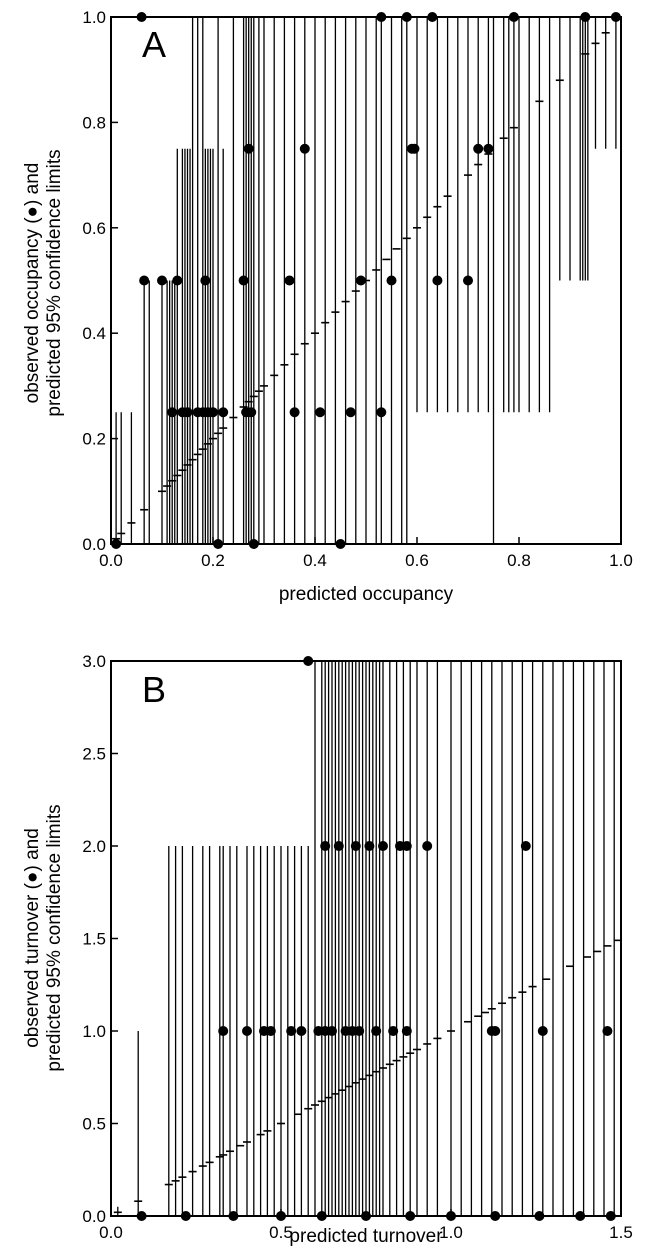 The image size is (648, 1248). I want to click on panel-a-y-axis-title-line2: predicted 95% confidence limits, so click(54, 282).